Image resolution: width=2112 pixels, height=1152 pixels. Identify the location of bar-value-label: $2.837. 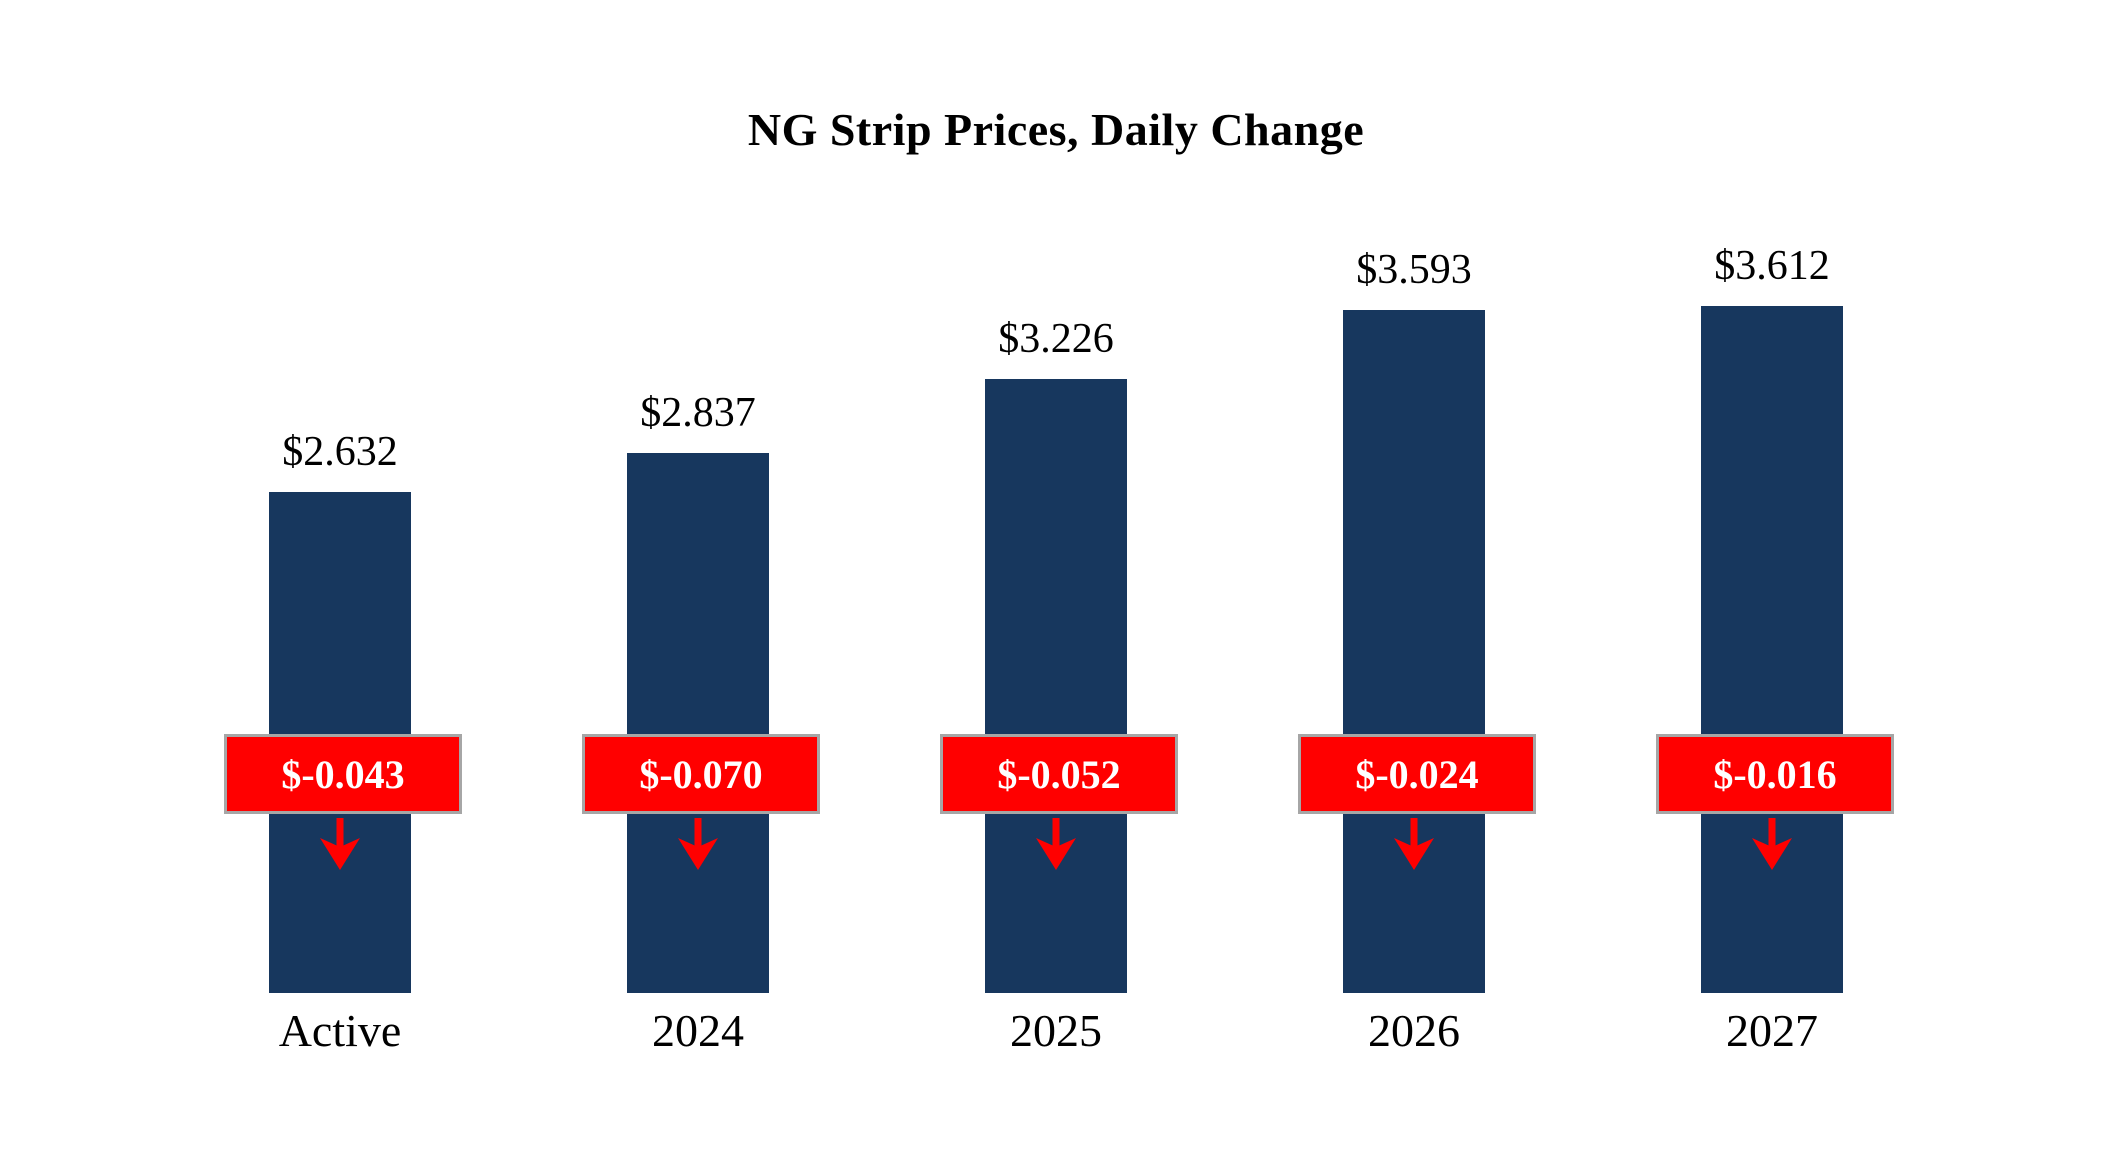
(698, 413).